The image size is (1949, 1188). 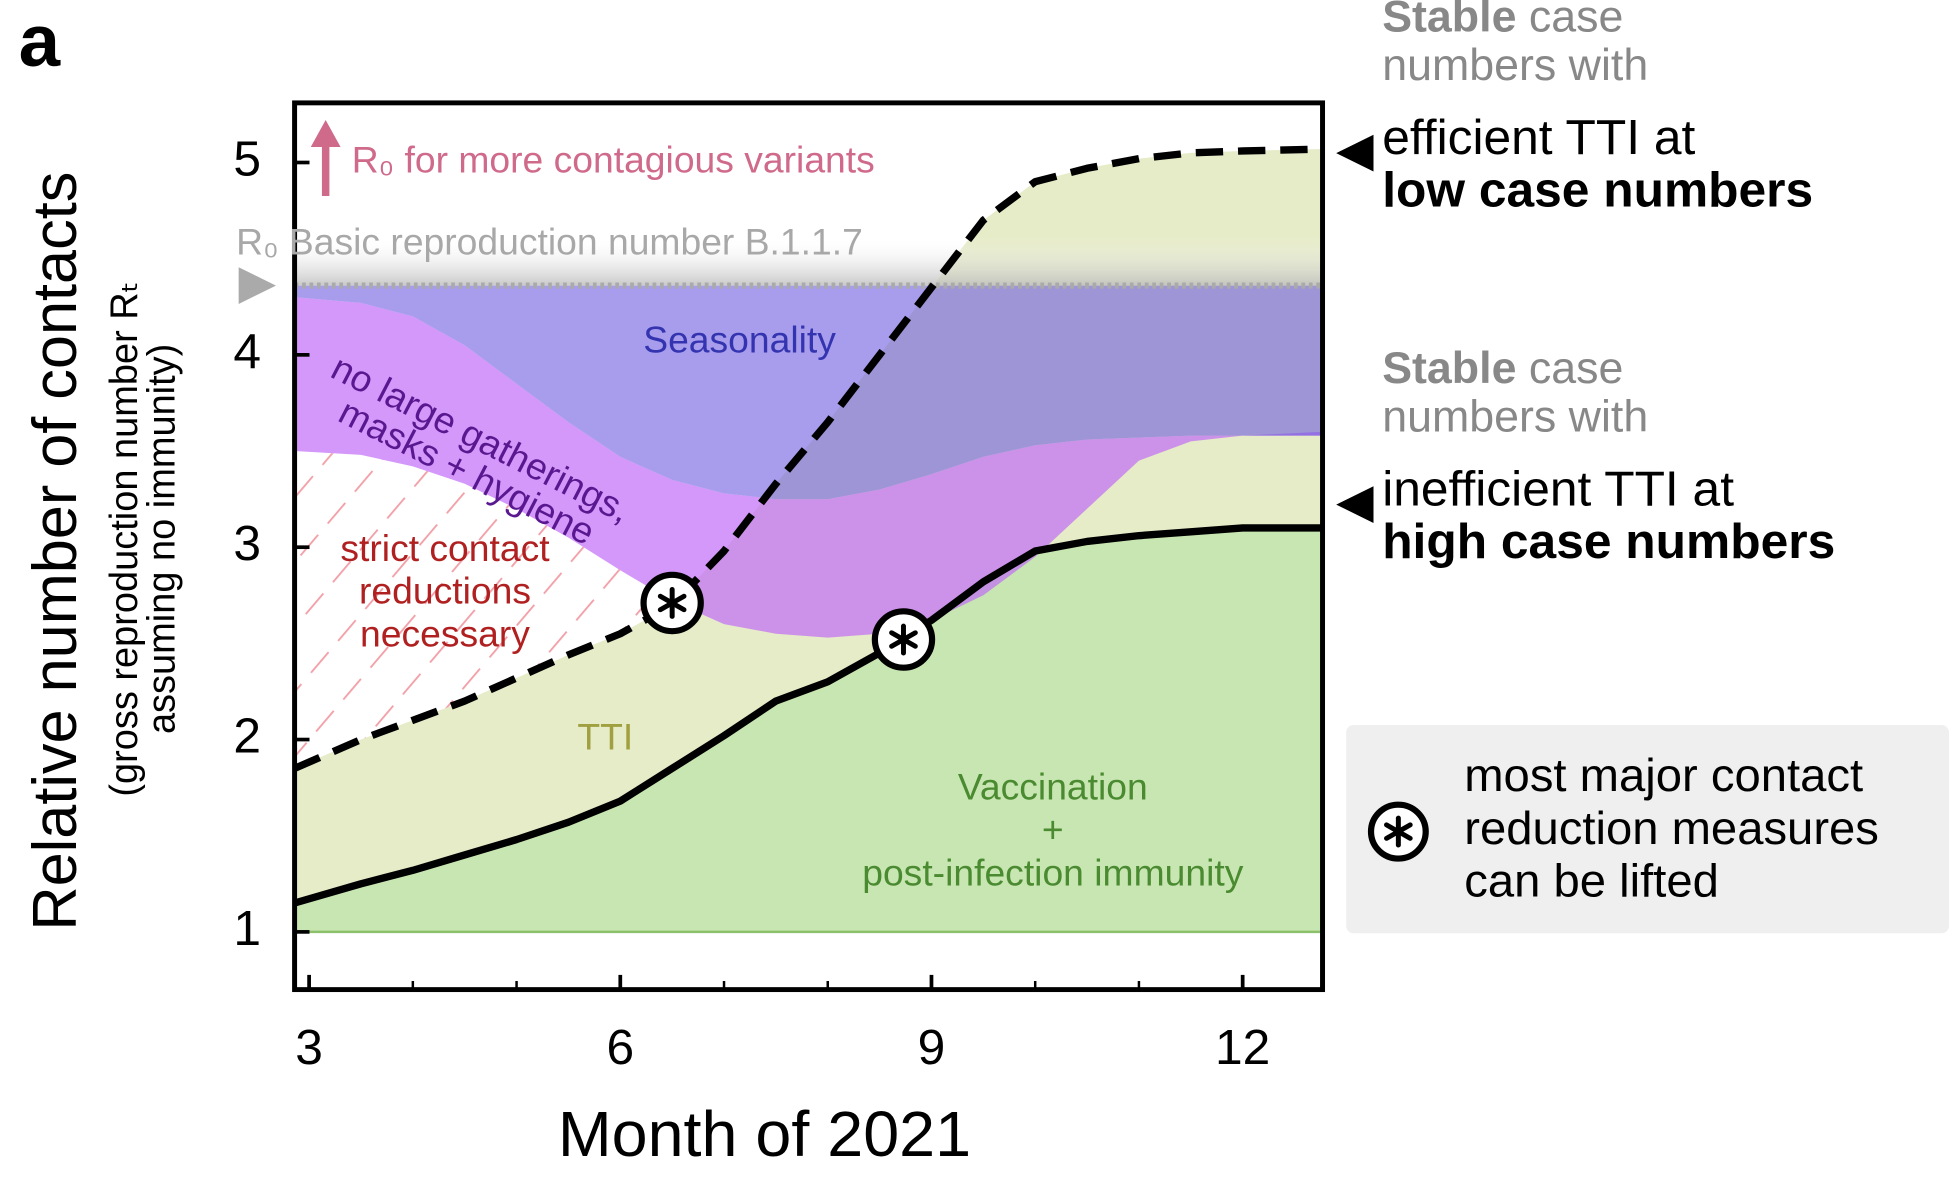 What do you see at coordinates (1671, 828) in the screenshot?
I see `legend-text: reduction measures` at bounding box center [1671, 828].